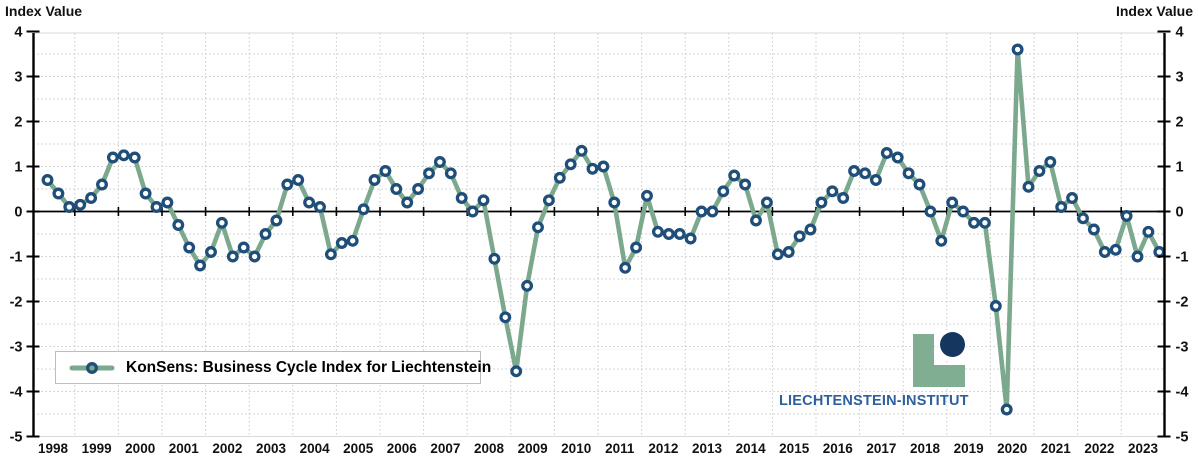 This screenshot has width=1198, height=460. I want to click on x-axis-year-label: 2008, so click(489, 448).